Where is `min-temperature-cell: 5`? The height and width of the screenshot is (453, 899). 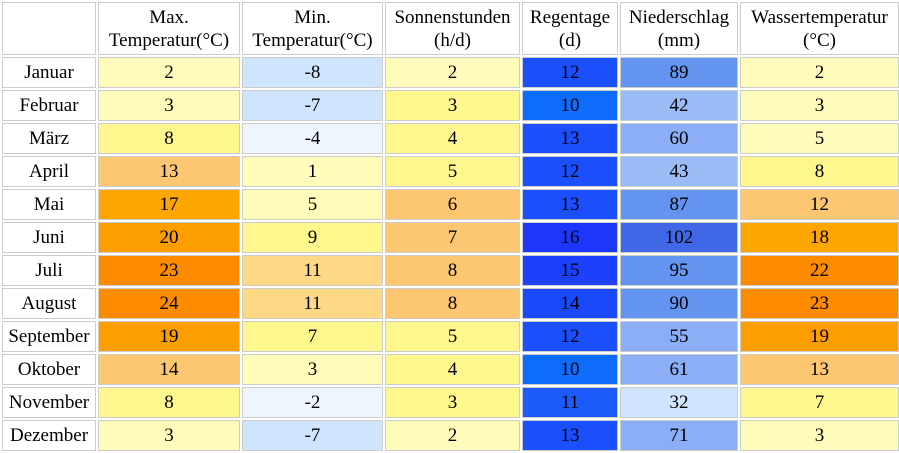
min-temperature-cell: 5 is located at coordinates (312, 204).